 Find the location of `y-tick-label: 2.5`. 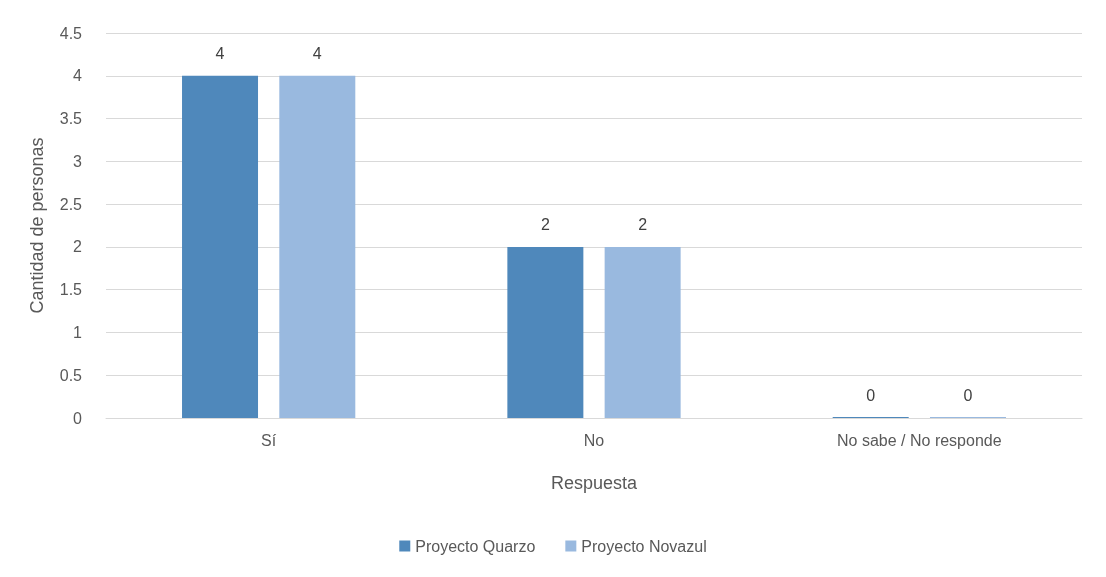

y-tick-label: 2.5 is located at coordinates (71, 204).